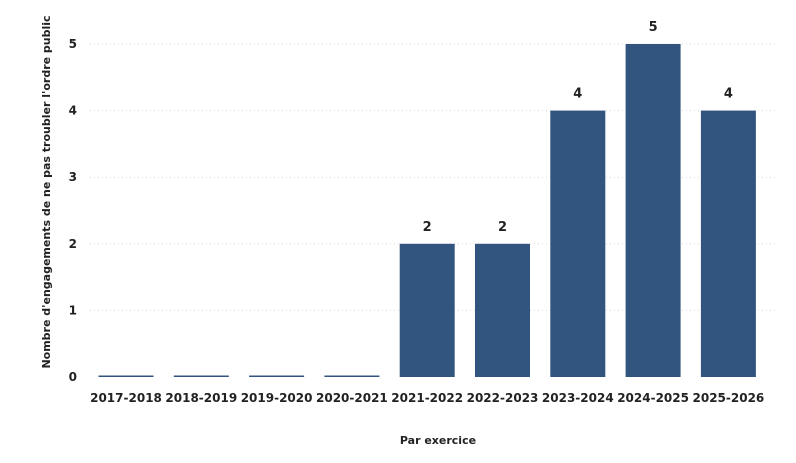  What do you see at coordinates (427, 310) in the screenshot?
I see `bar-2021-2022` at bounding box center [427, 310].